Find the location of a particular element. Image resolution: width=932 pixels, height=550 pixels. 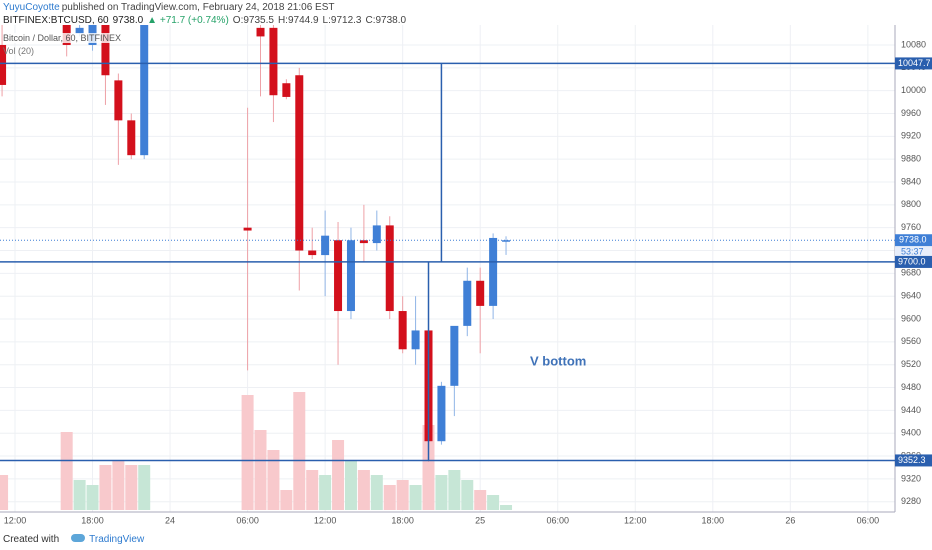

y-tick-label: 9600 is located at coordinates (911, 318).